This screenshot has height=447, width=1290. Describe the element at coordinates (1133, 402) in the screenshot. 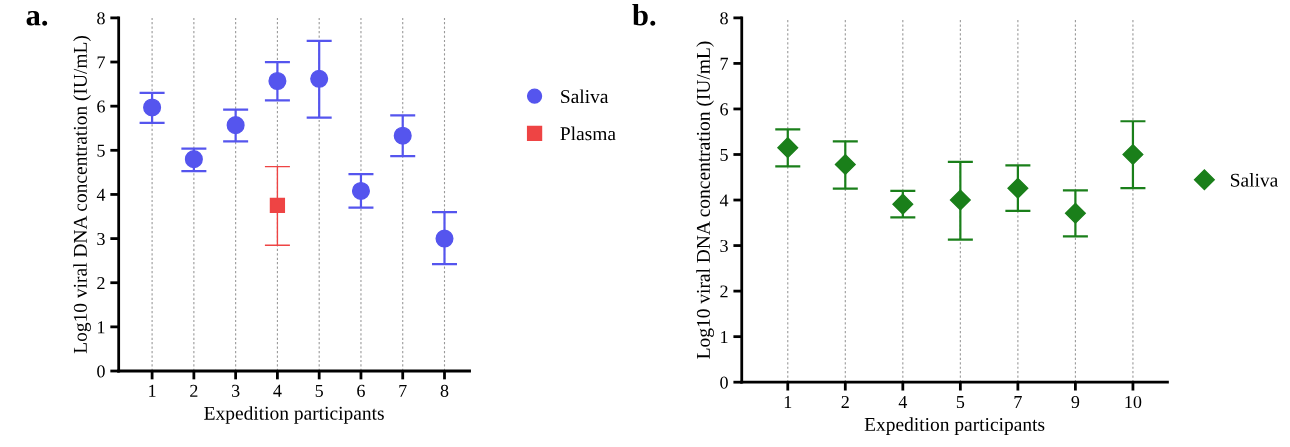

I see `x-tick-label: 10` at that location.